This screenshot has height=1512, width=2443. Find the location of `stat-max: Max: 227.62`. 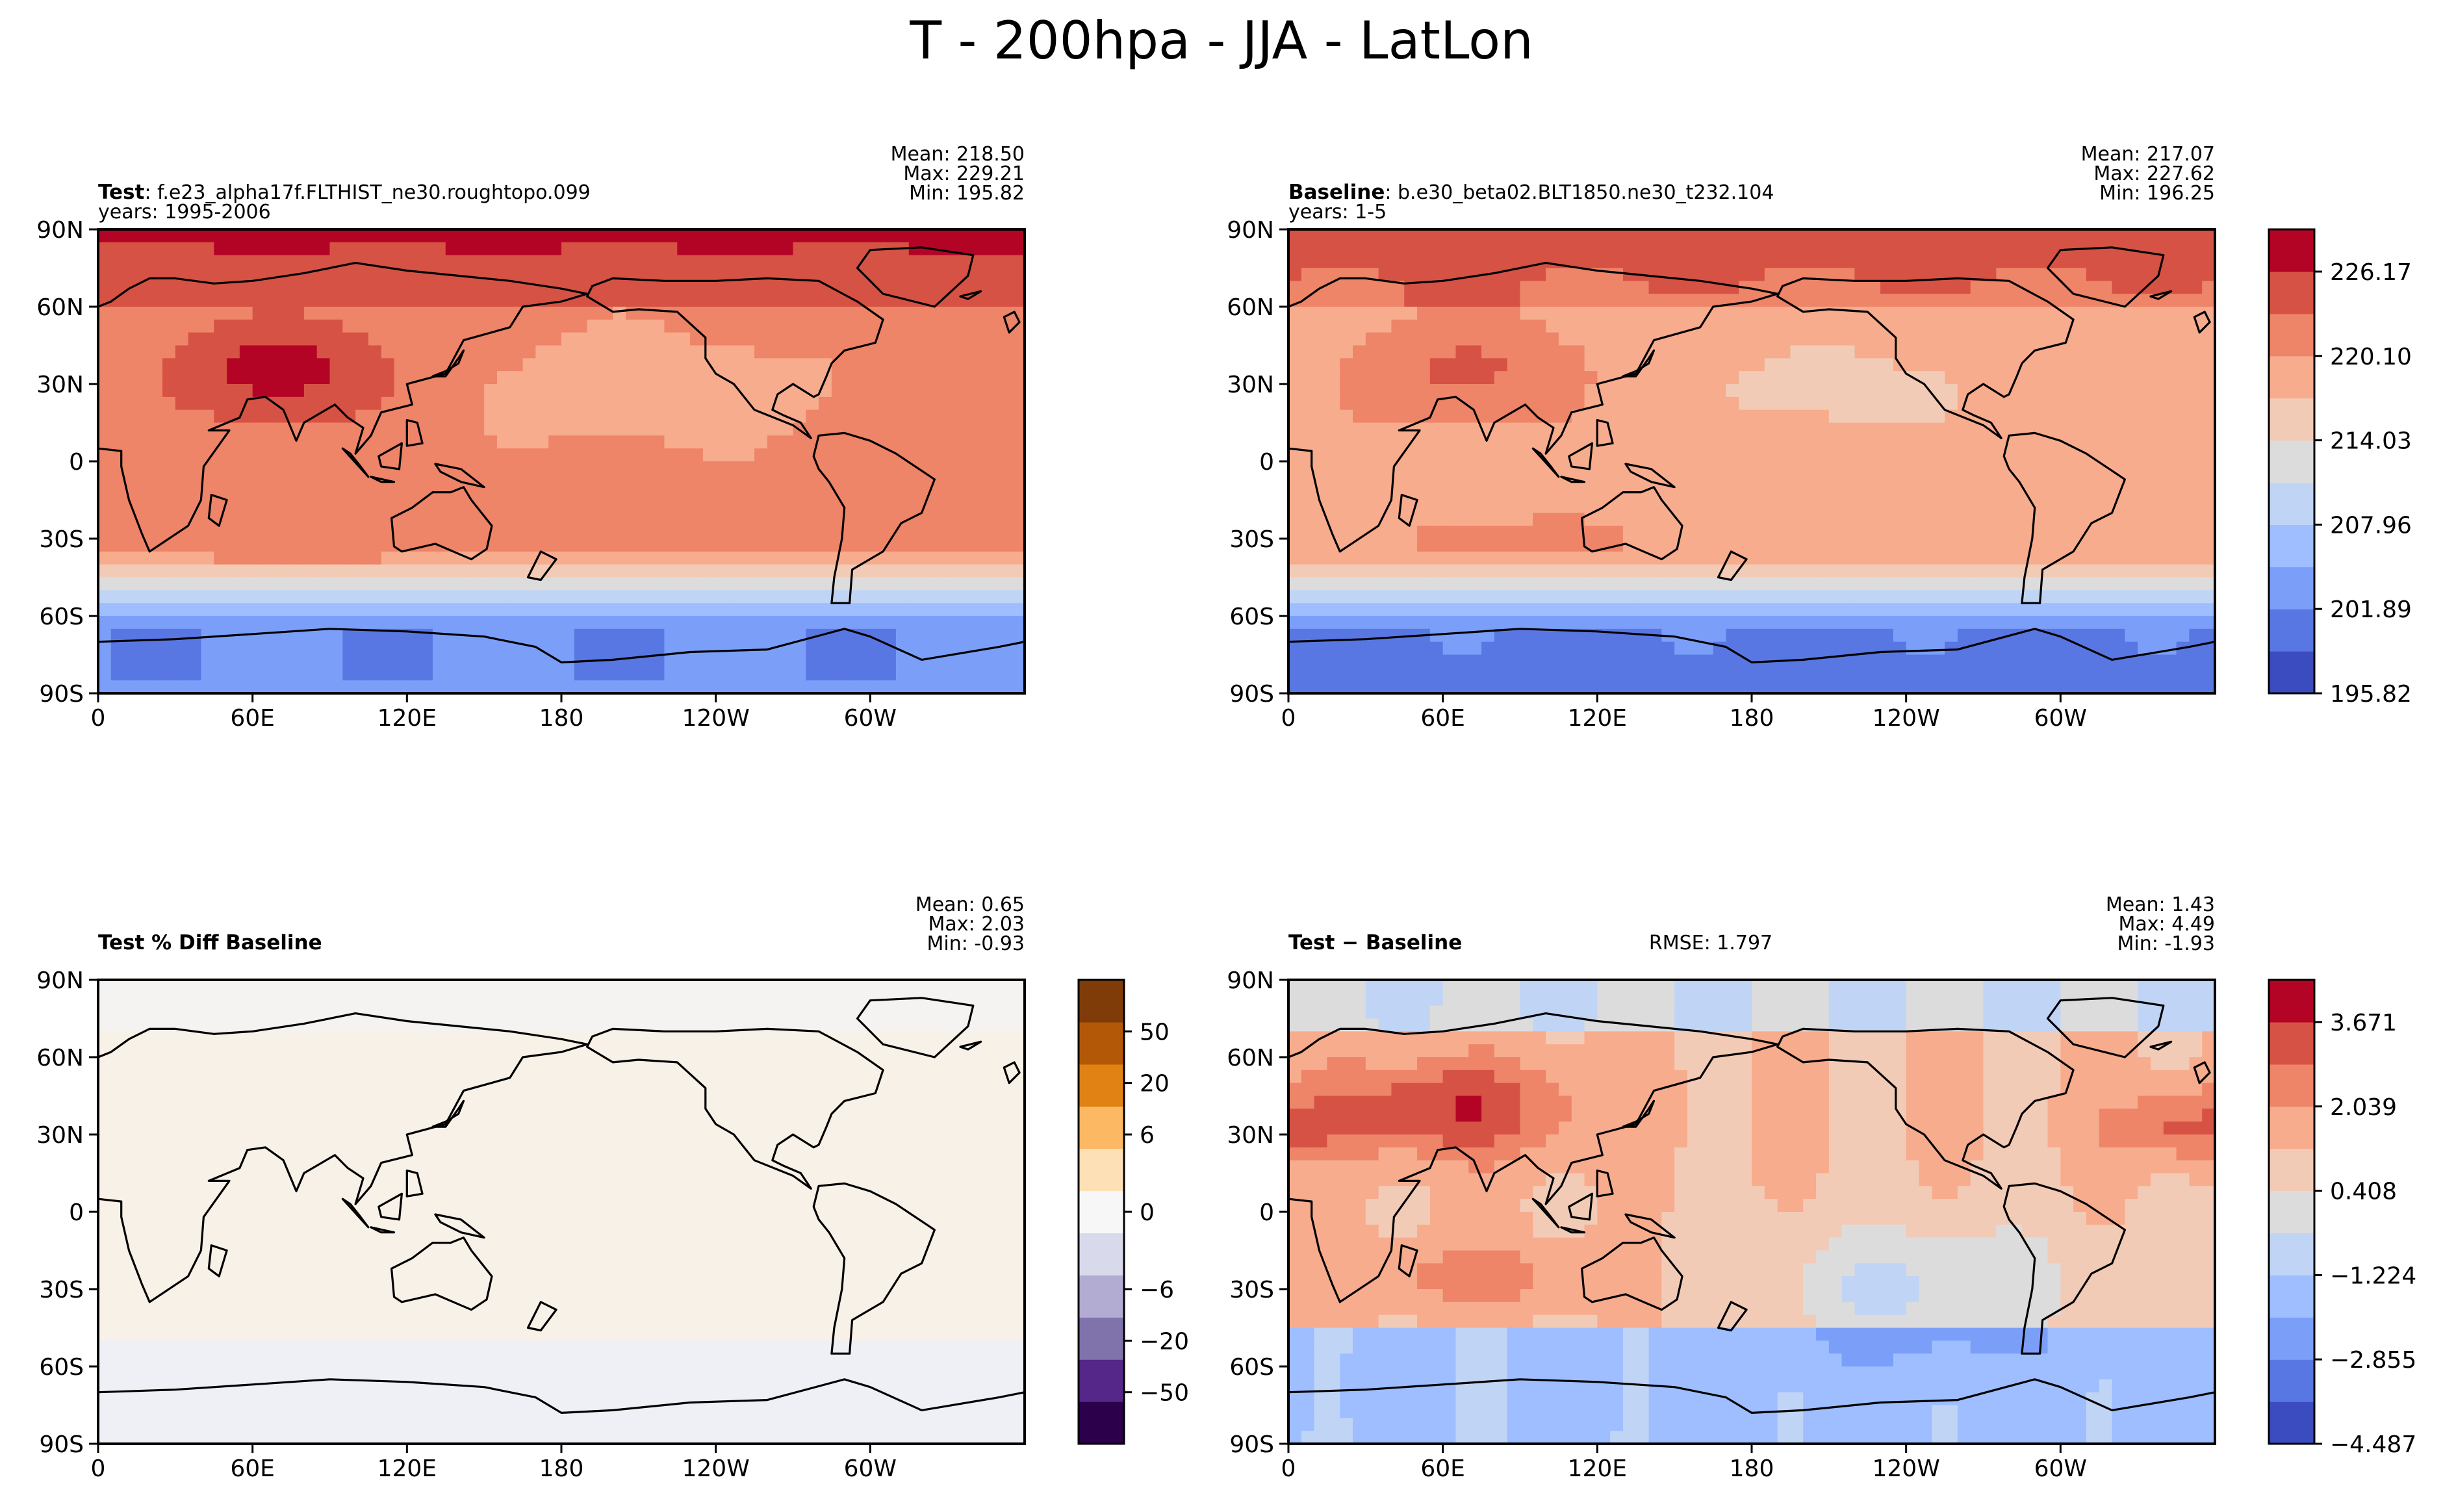

stat-max: Max: 227.62 is located at coordinates (2154, 173).